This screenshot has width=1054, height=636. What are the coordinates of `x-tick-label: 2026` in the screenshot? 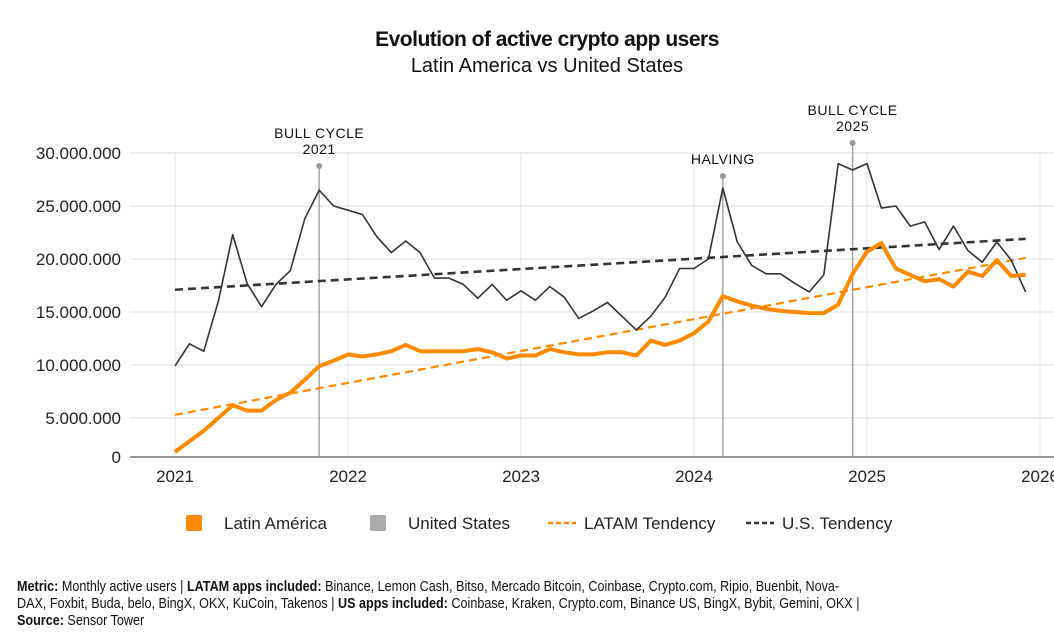 It's located at (1037, 476).